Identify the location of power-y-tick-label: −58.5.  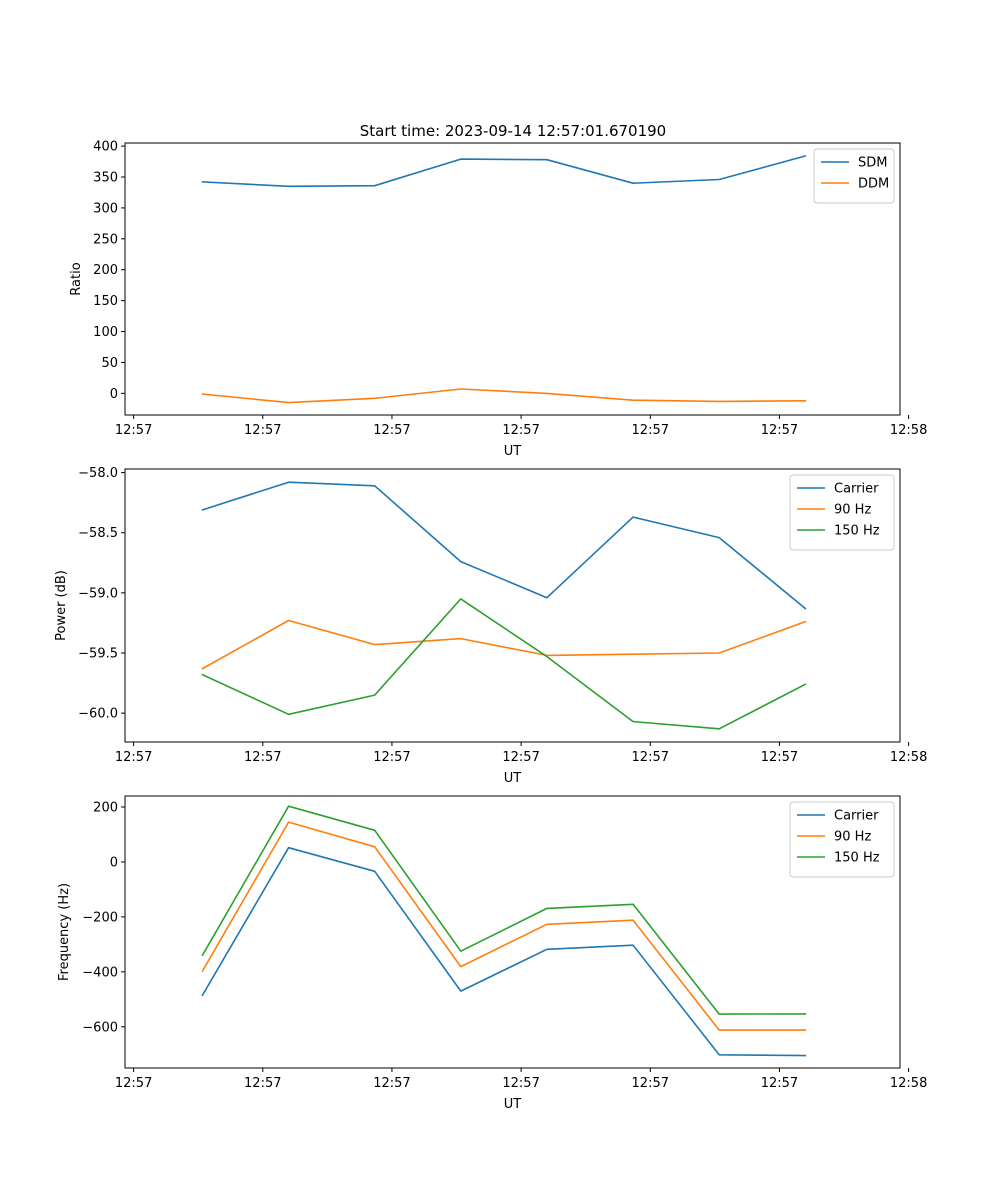
(98, 533).